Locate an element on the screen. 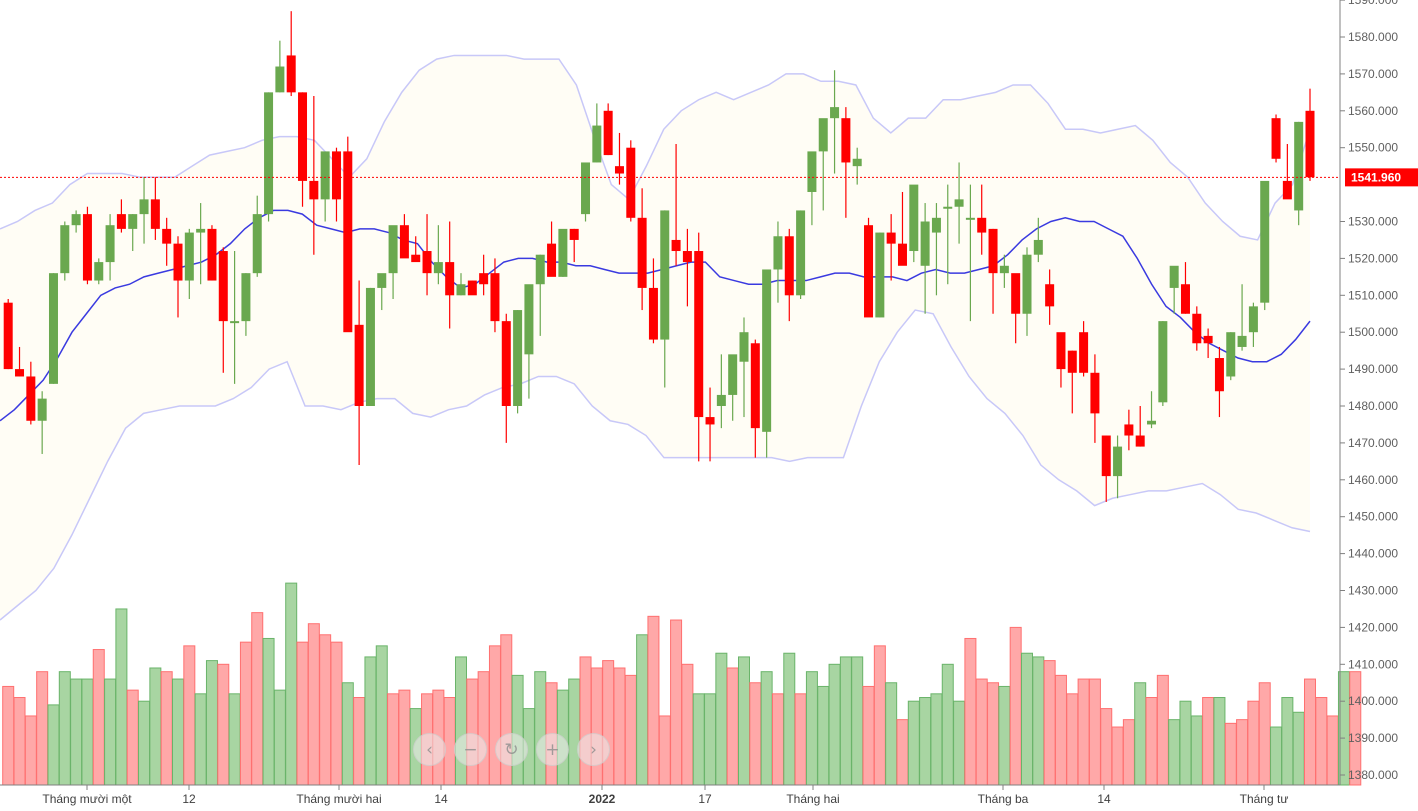 The height and width of the screenshot is (811, 1418). svg-text: 1450.000 is located at coordinates (1373, 517).